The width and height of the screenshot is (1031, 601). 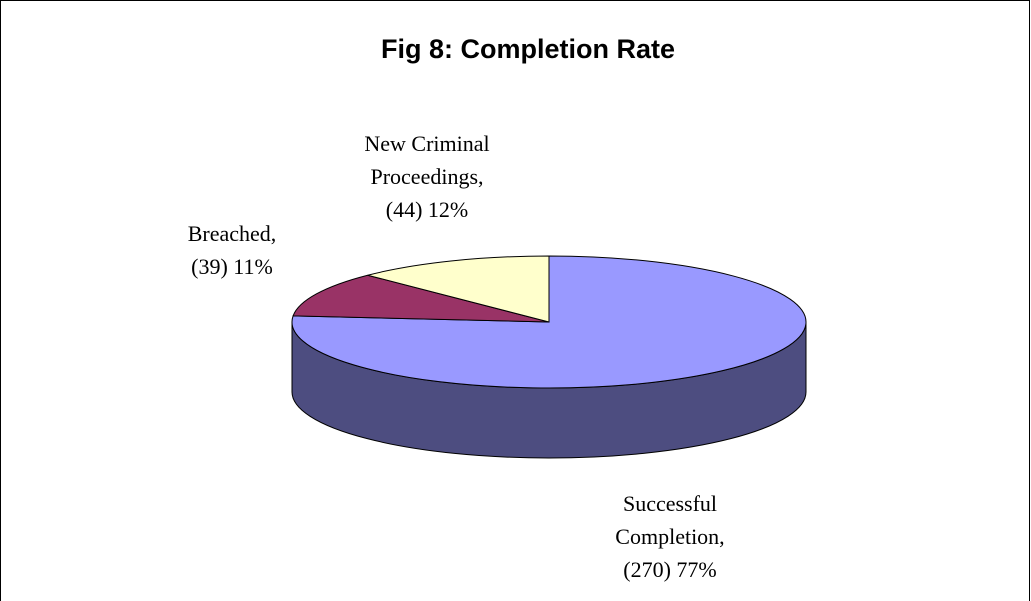 I want to click on chart-title: Fig 8: Completion Rate, so click(x=527, y=49).